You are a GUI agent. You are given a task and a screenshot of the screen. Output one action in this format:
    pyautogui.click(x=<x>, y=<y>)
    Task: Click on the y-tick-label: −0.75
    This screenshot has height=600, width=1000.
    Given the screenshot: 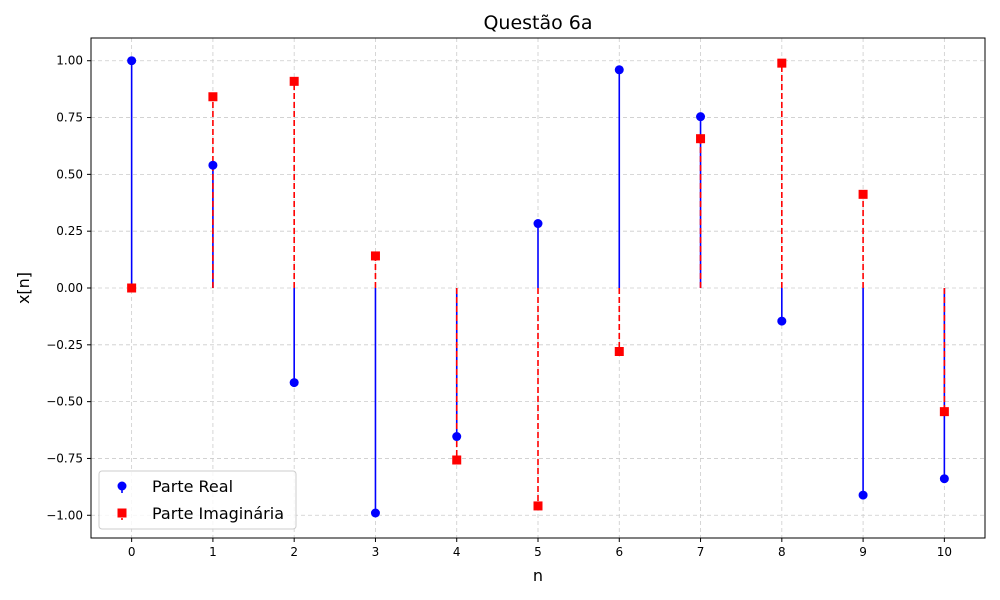 What is the action you would take?
    pyautogui.click(x=64, y=458)
    